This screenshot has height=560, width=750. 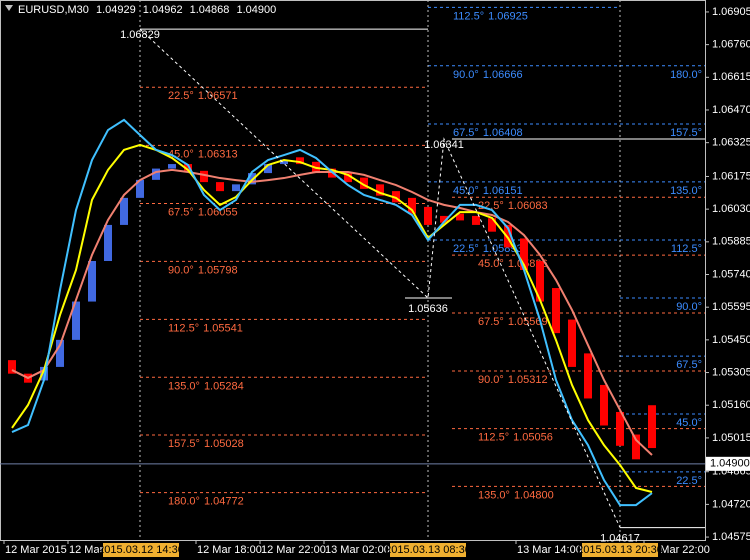 I want to click on low-price: 1.04868, so click(x=210, y=10).